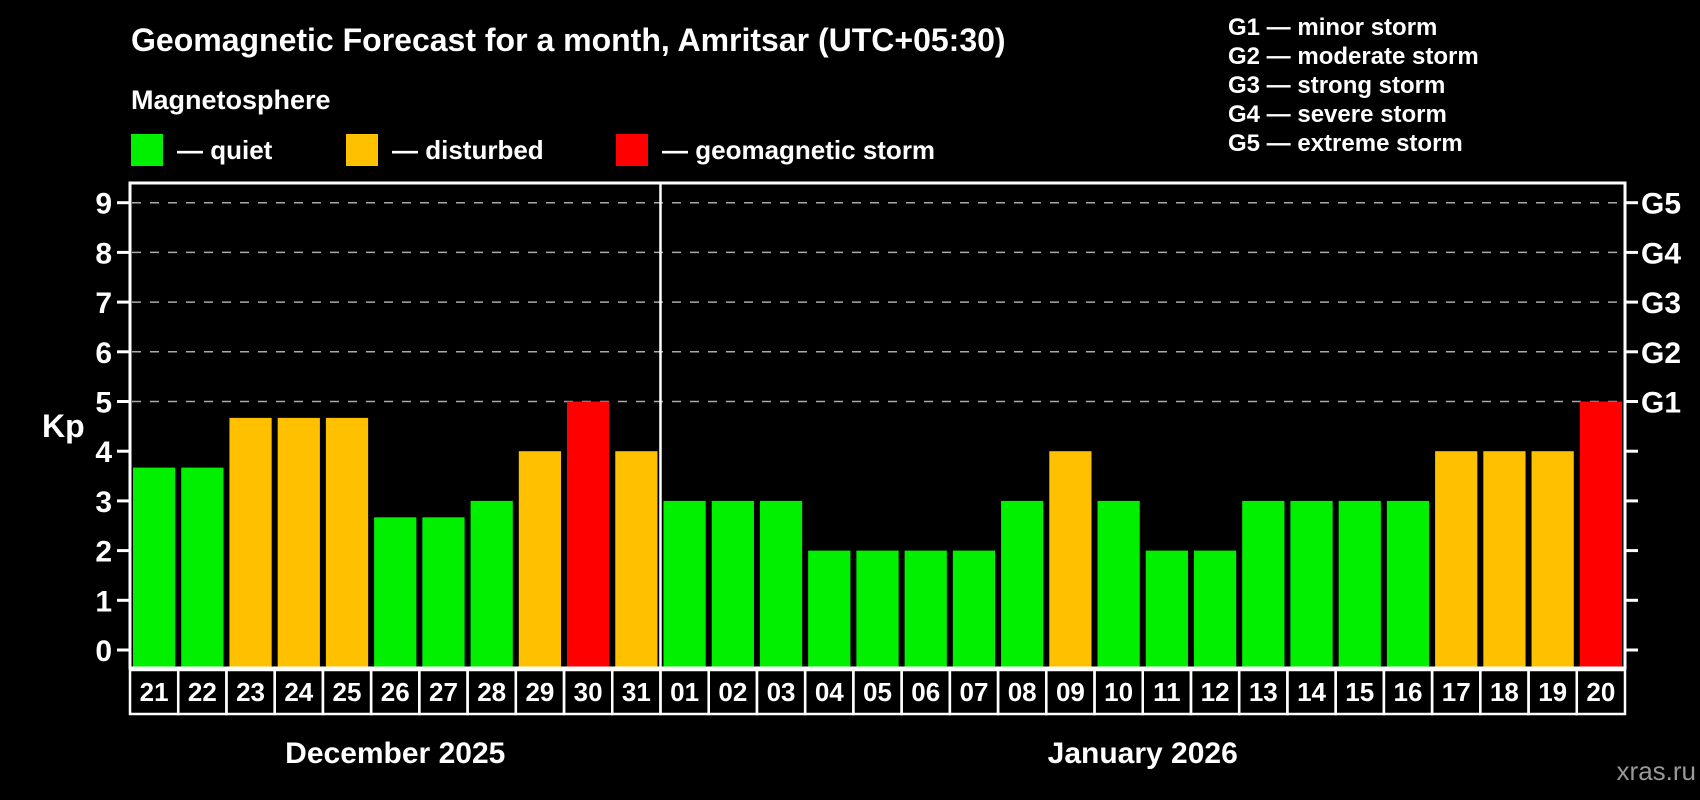 Image resolution: width=1700 pixels, height=800 pixels. I want to click on day-label-29: 29, so click(539, 692).